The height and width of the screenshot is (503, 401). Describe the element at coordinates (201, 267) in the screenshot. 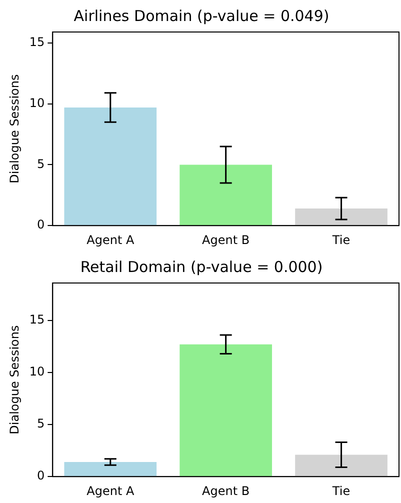

I see `chart-title: Retail Domain (p-value = 0.000)` at that location.